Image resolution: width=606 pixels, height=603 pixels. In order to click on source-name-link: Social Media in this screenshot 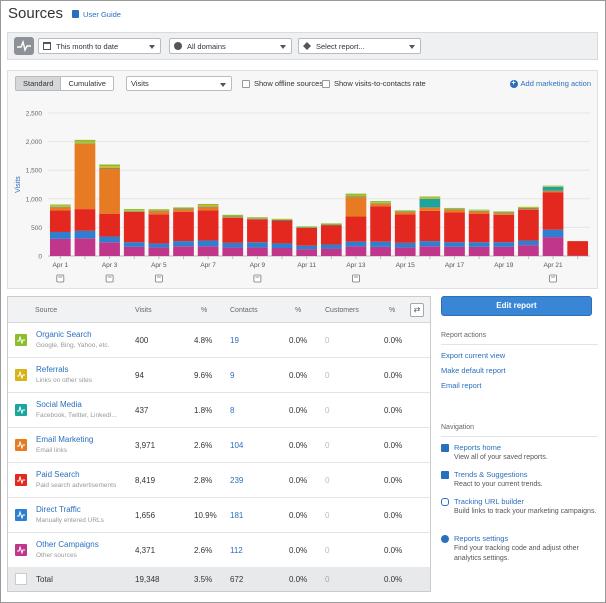, I will do `click(59, 404)`.